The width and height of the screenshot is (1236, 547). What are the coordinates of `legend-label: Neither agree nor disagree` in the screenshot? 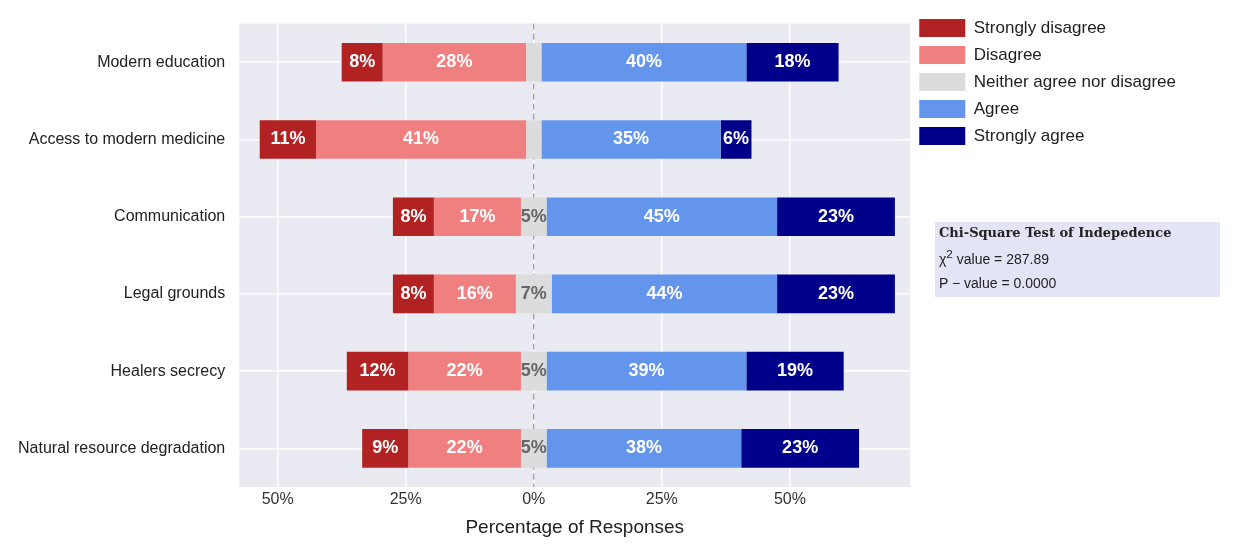 It's located at (1074, 81).